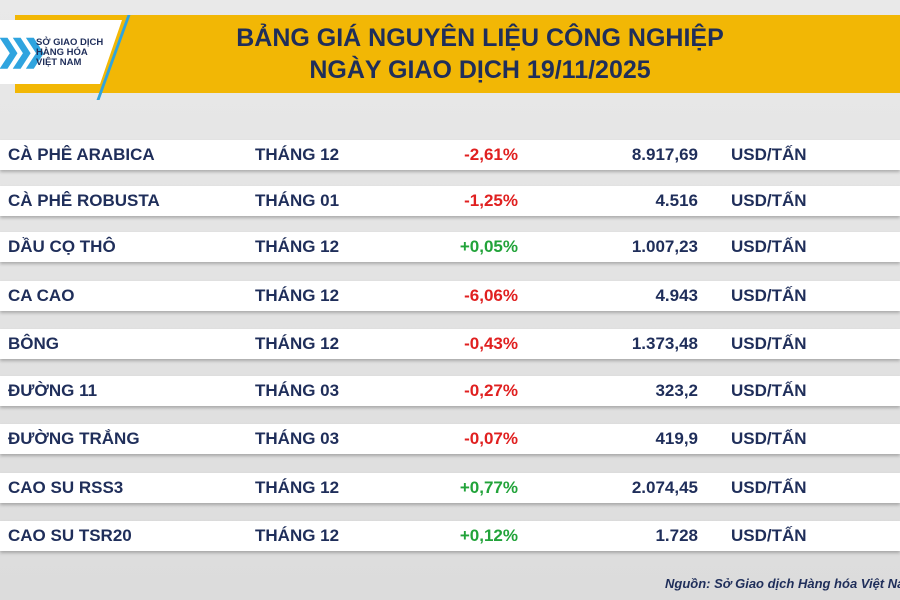  What do you see at coordinates (664, 246) in the screenshot?
I see `price: 1.007,23` at bounding box center [664, 246].